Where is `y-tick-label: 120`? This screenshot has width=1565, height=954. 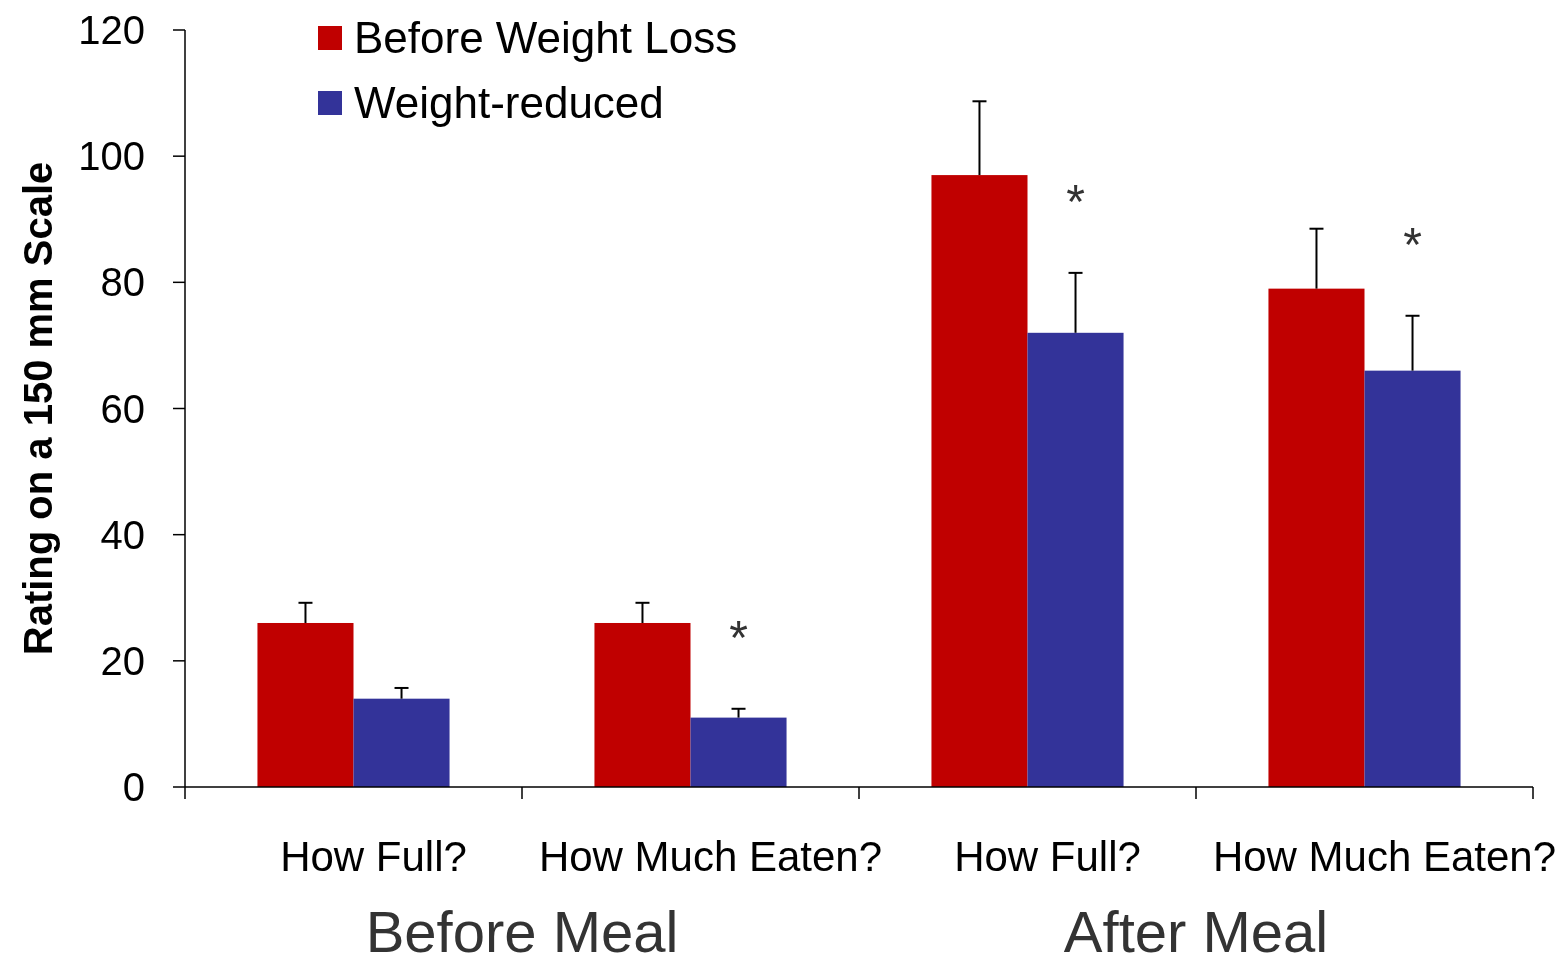 y-tick-label: 120 is located at coordinates (111, 30).